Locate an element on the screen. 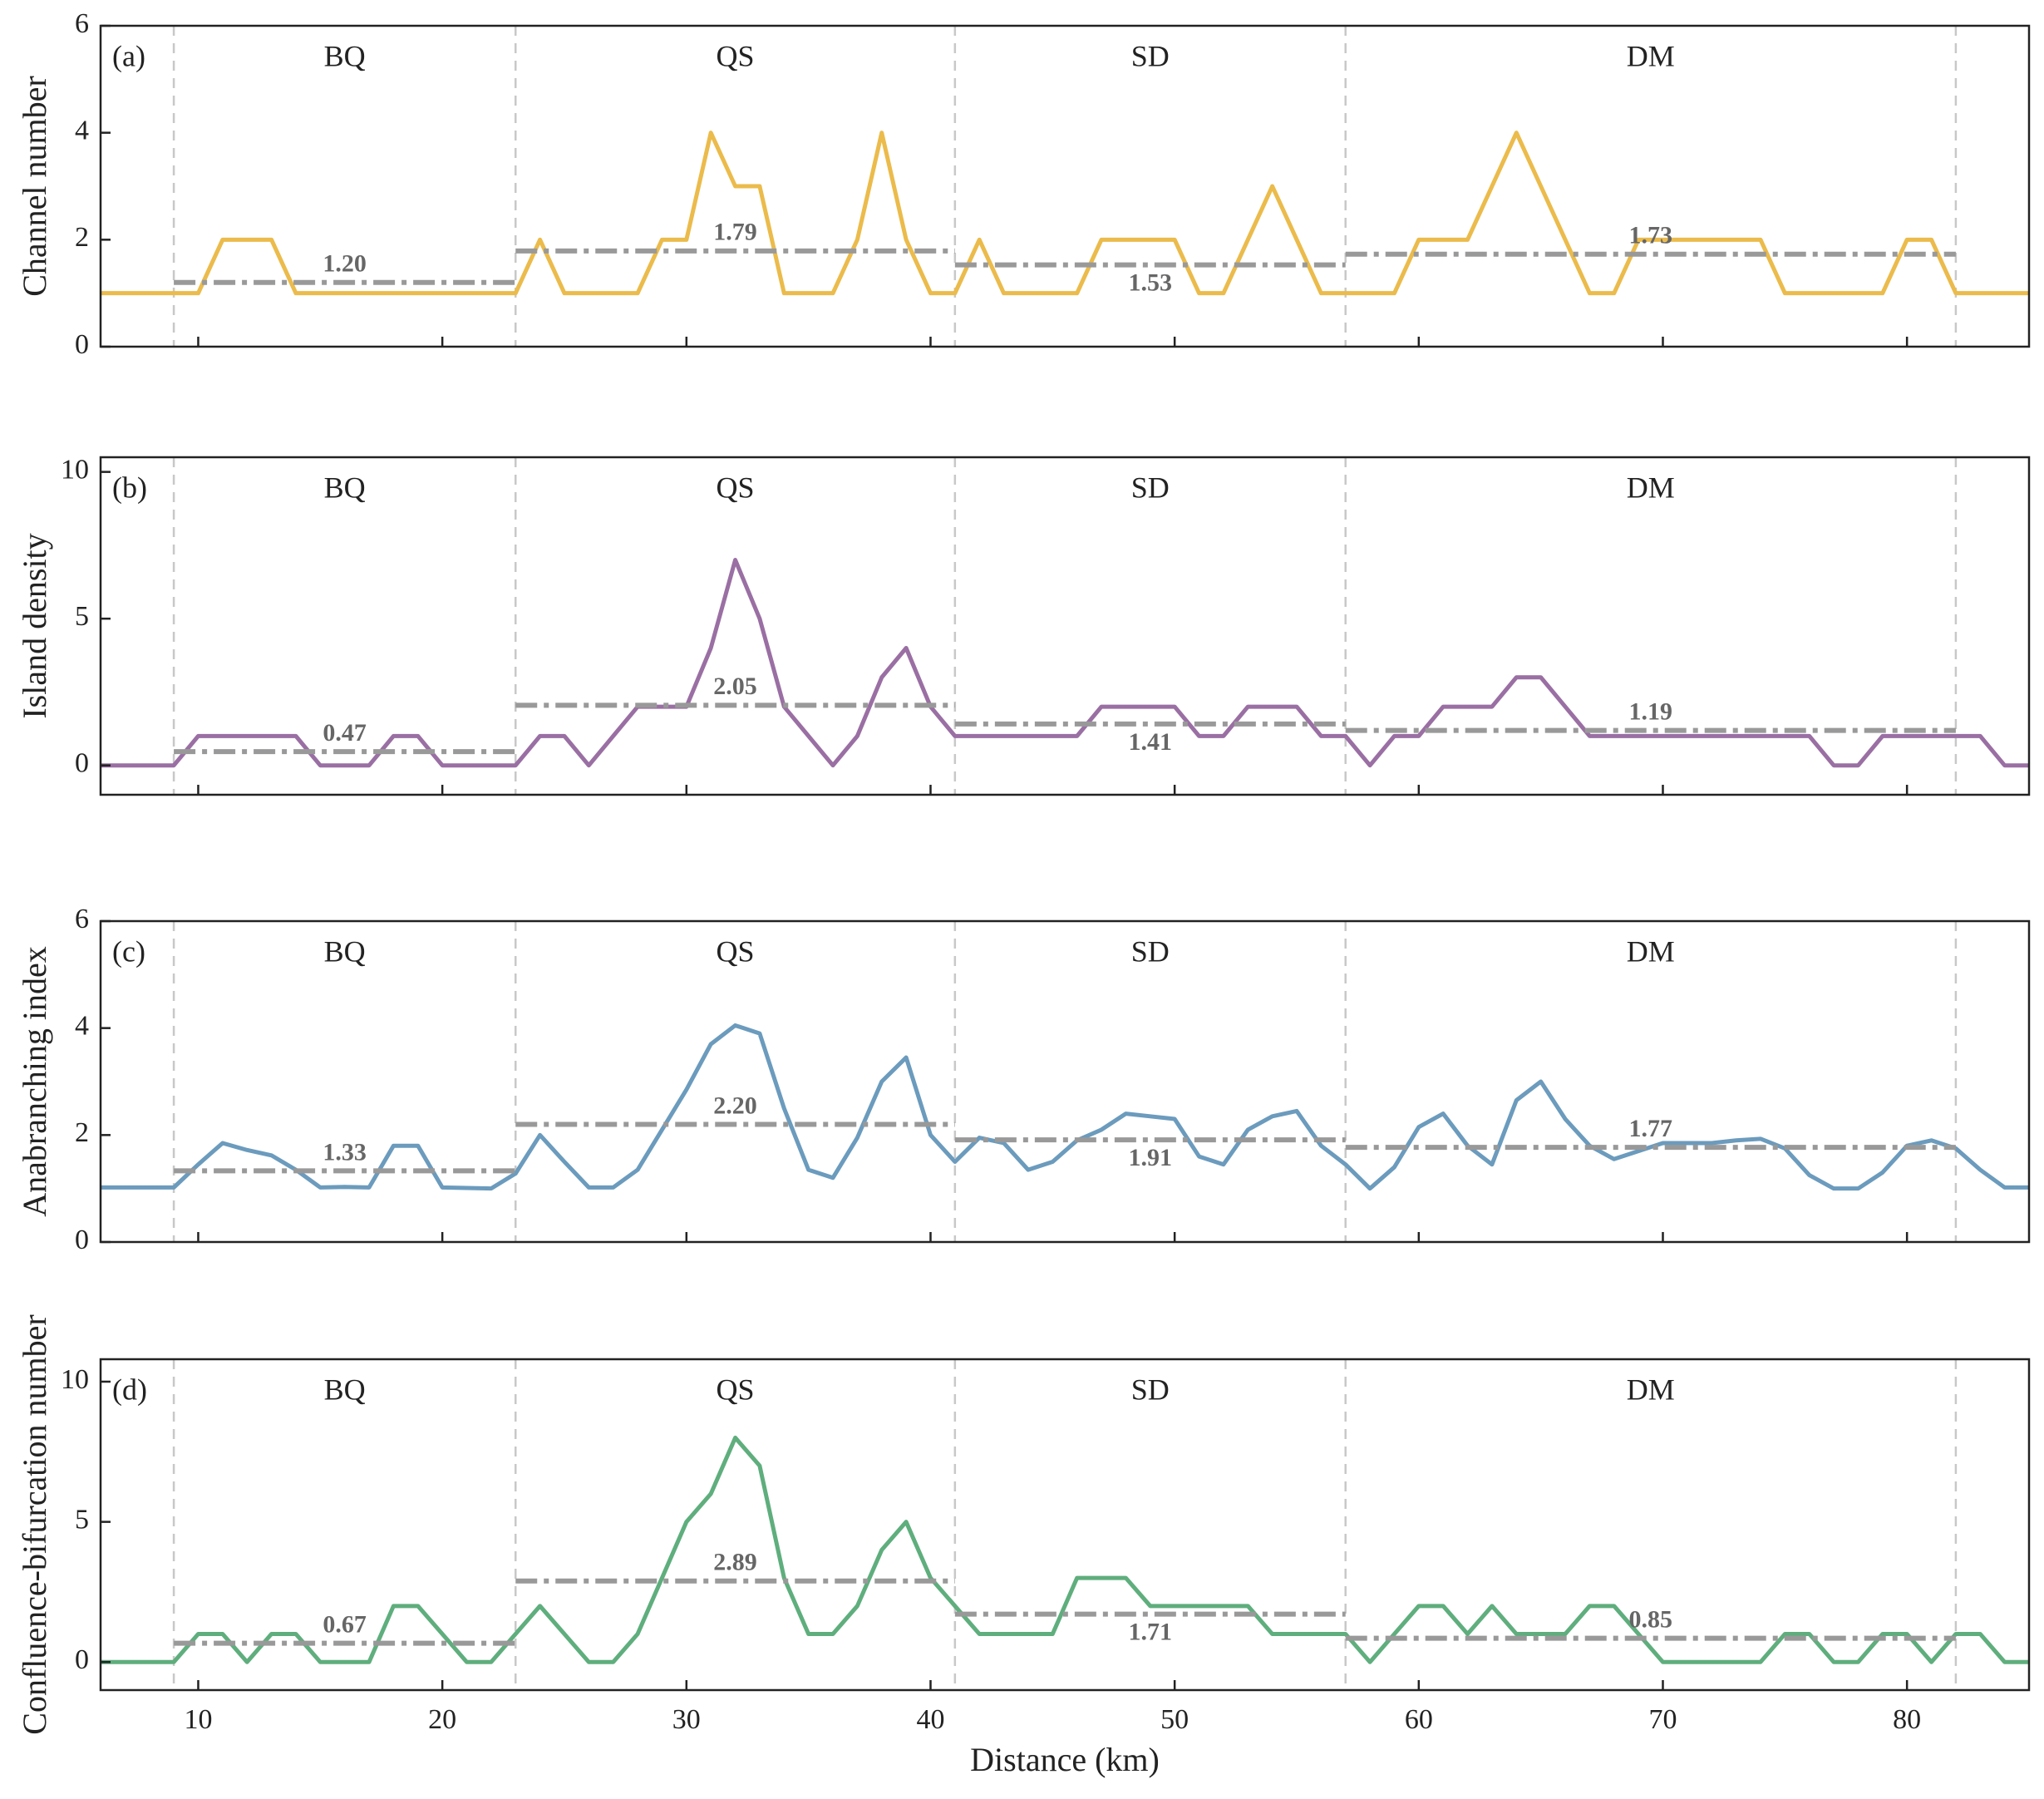 The image size is (2044, 1799). panel-label: (c) is located at coordinates (128, 951).